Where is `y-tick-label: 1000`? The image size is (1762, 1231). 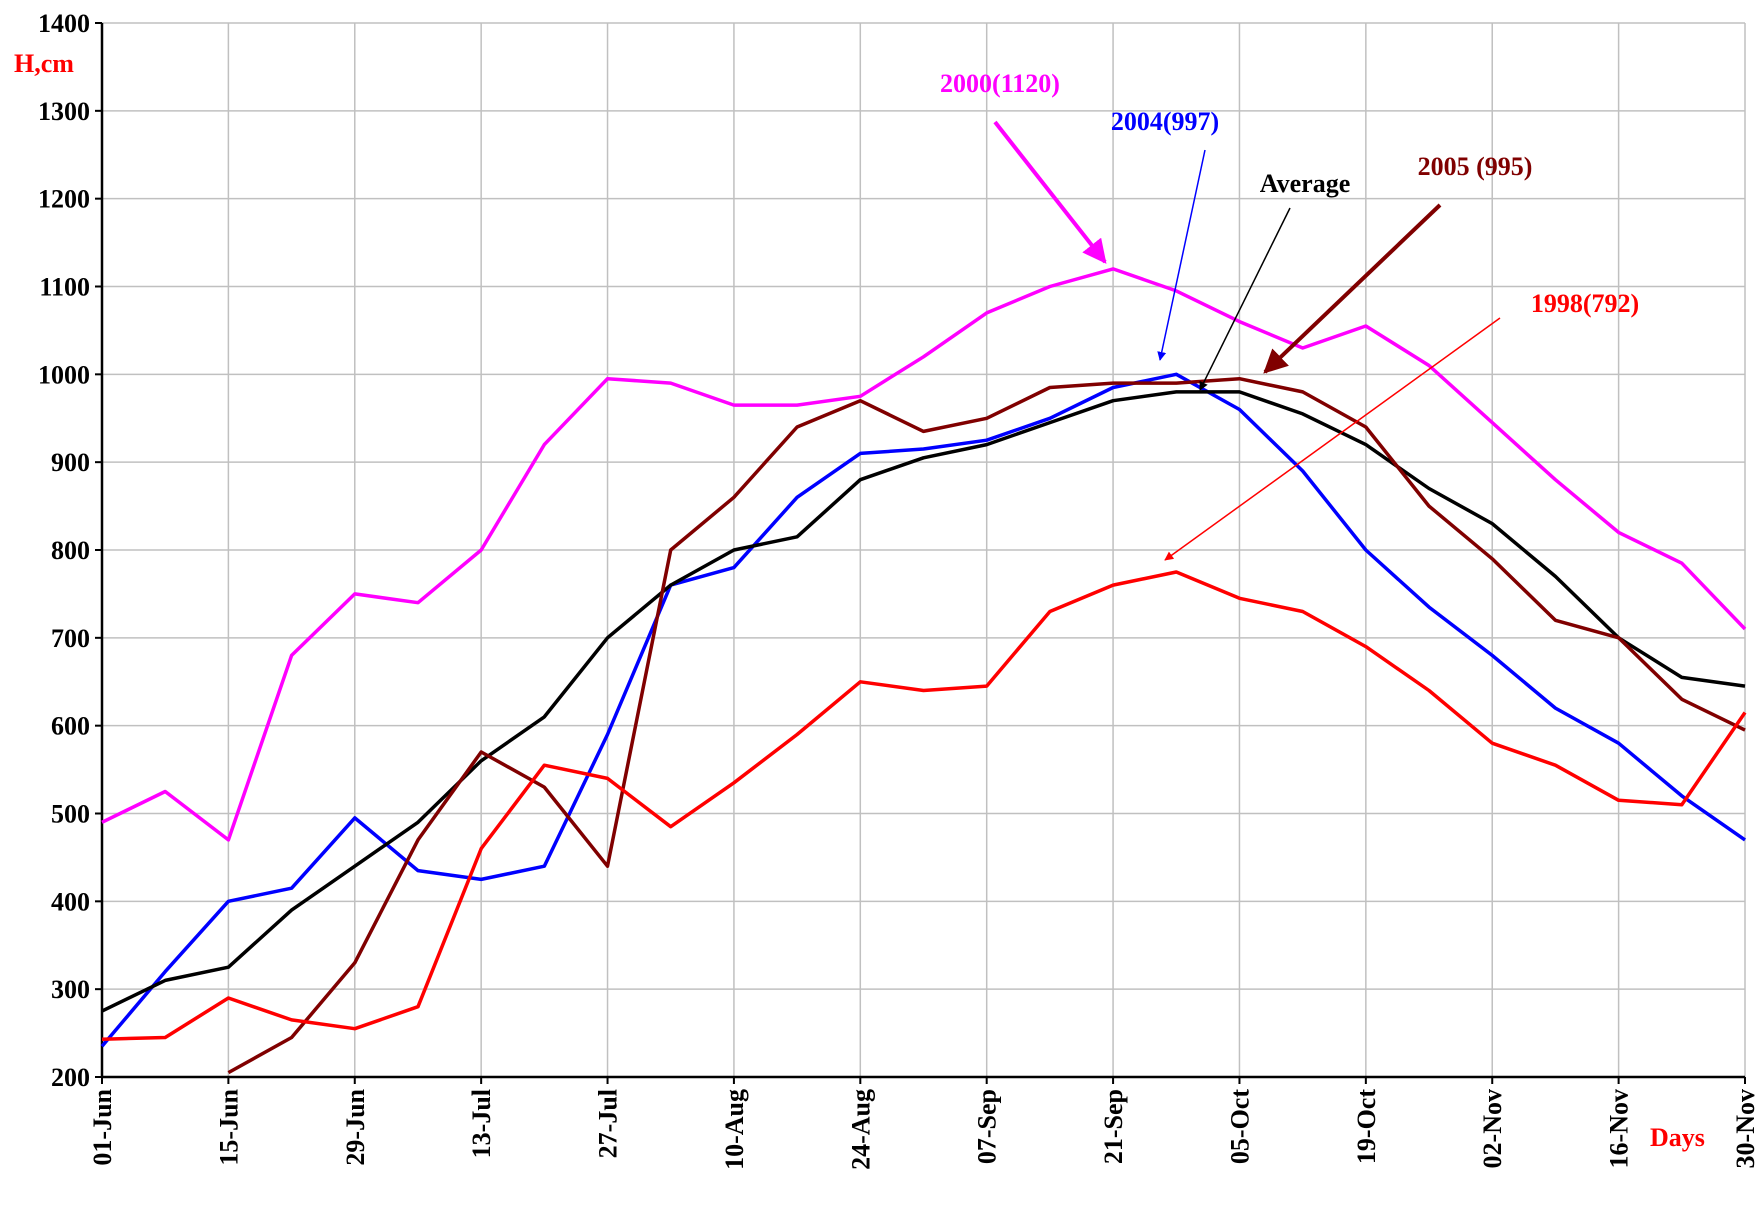
y-tick-label: 1000 is located at coordinates (64, 374).